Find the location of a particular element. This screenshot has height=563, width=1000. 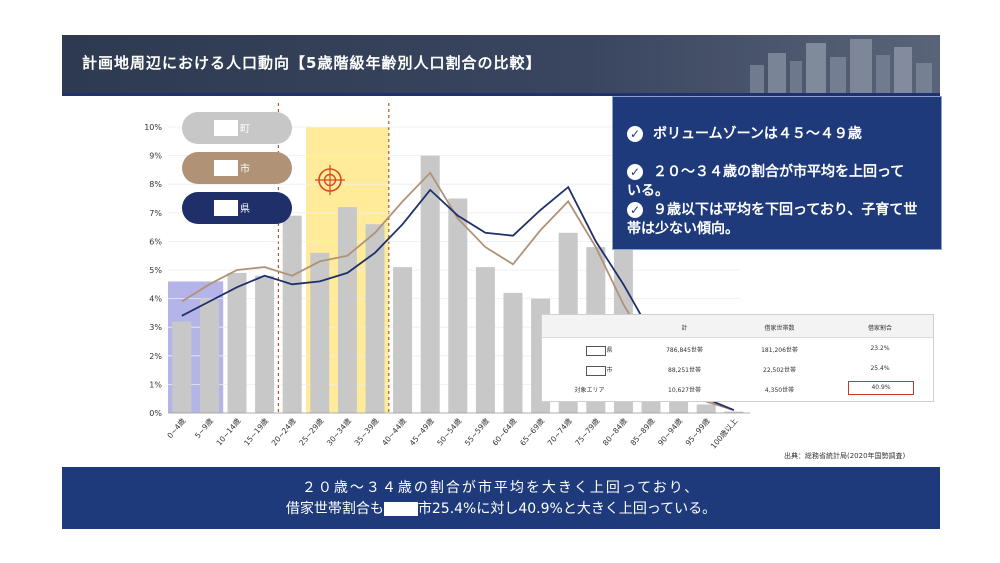

page-title: 計画地周辺における人口動向【5歳階級年齢別人口割合の比較】 is located at coordinates (312, 63).